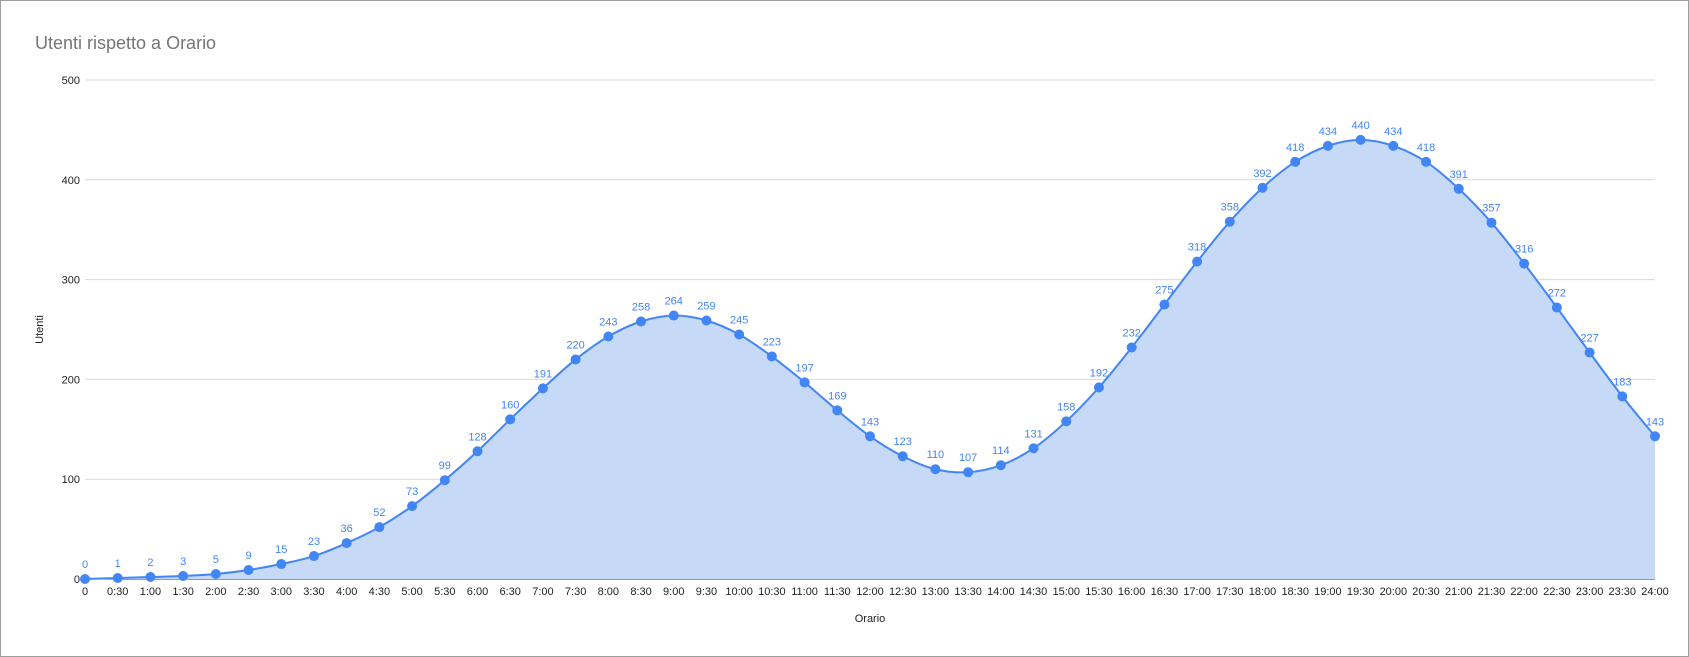 The width and height of the screenshot is (1689, 657). I want to click on x-tick-label: 22:00, so click(1524, 592).